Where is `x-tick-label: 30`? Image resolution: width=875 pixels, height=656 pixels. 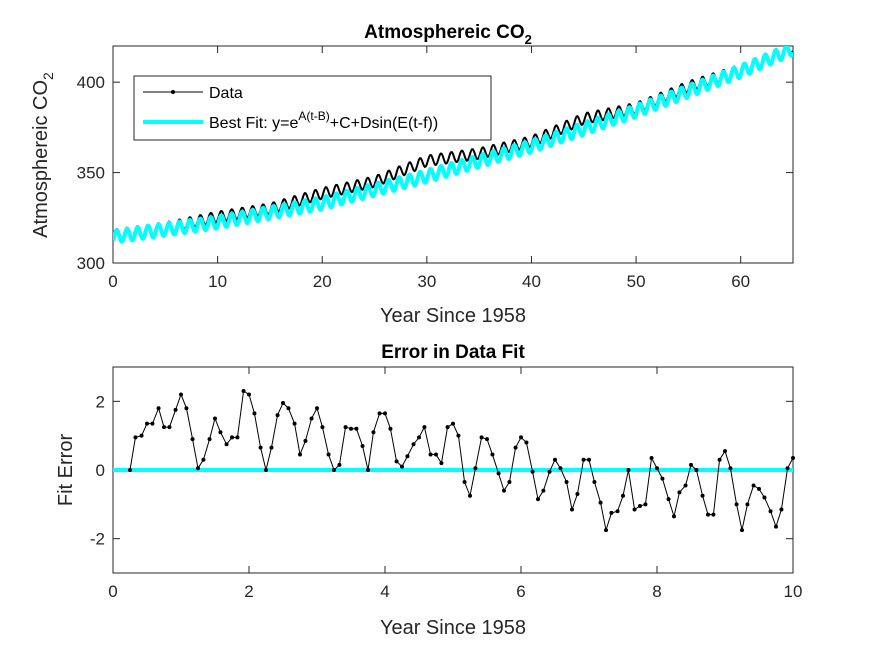
x-tick-label: 30 is located at coordinates (426, 281).